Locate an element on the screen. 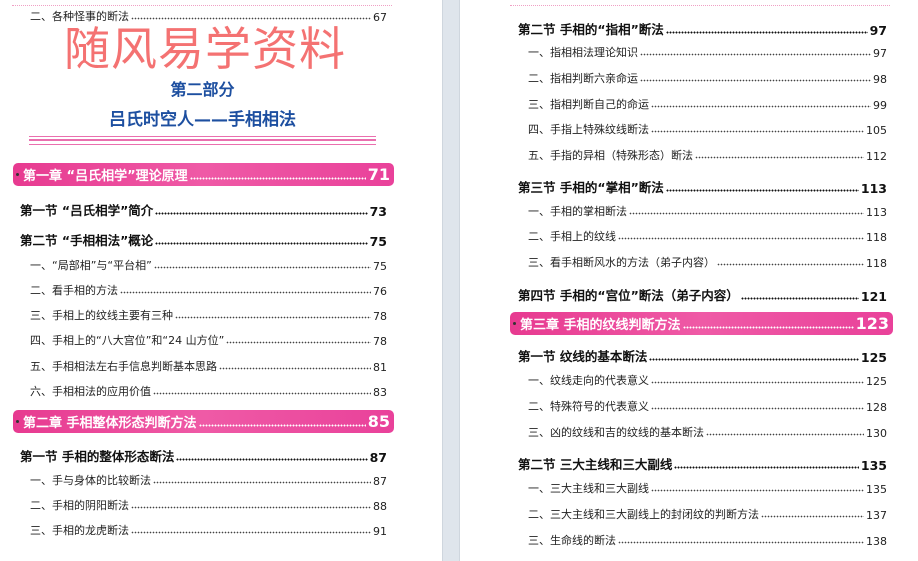  toc-item: 二、看手相的方法 76 is located at coordinates (208, 290).